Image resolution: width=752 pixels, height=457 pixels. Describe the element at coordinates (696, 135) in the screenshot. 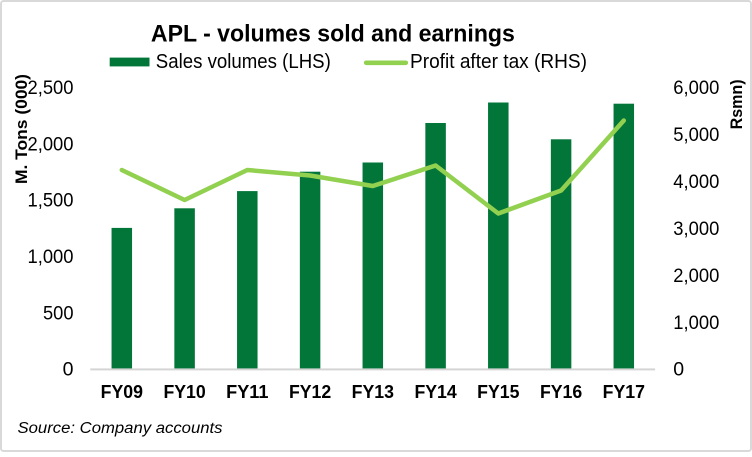

I see `svg-text: 5,000` at that location.